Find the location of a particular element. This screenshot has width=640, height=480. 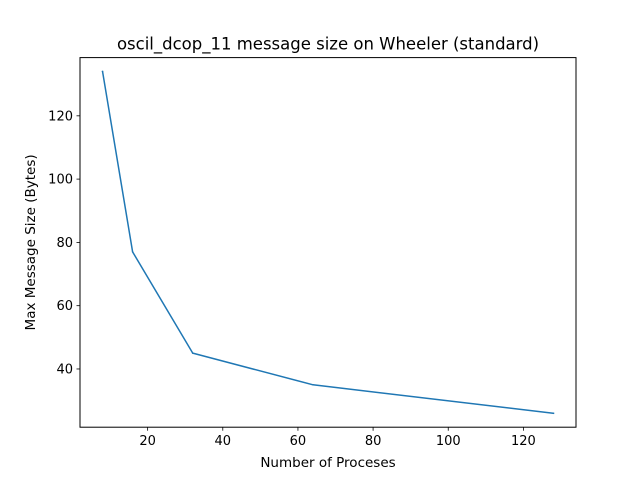

y-tick-label: 100 is located at coordinates (60, 180).